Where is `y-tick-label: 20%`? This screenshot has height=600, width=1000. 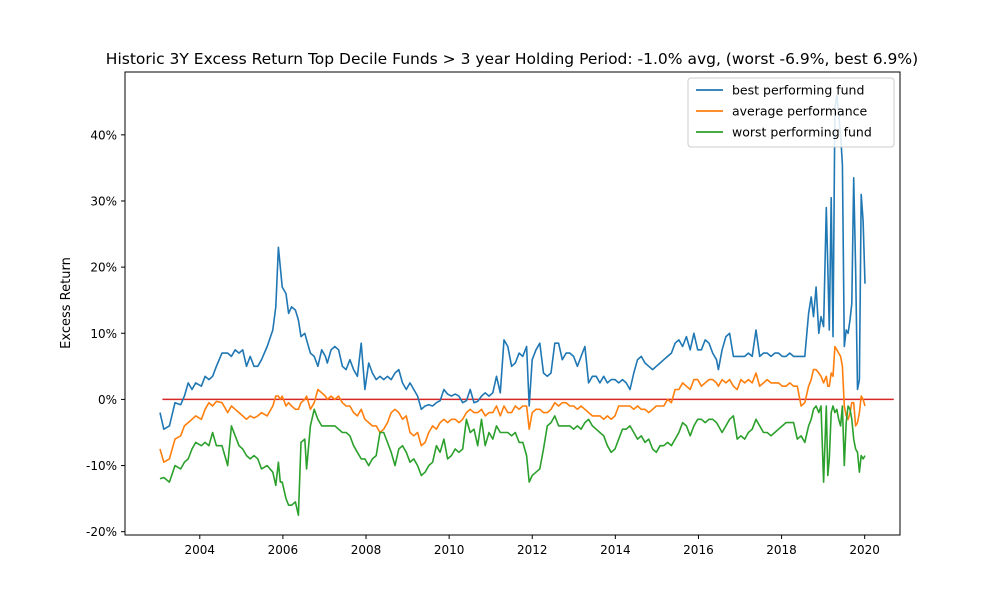
y-tick-label: 20% is located at coordinates (103, 268).